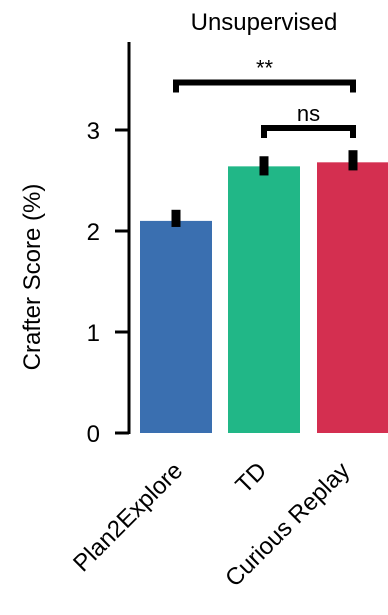  What do you see at coordinates (264, 97) in the screenshot?
I see `significance-group: ** ns` at bounding box center [264, 97].